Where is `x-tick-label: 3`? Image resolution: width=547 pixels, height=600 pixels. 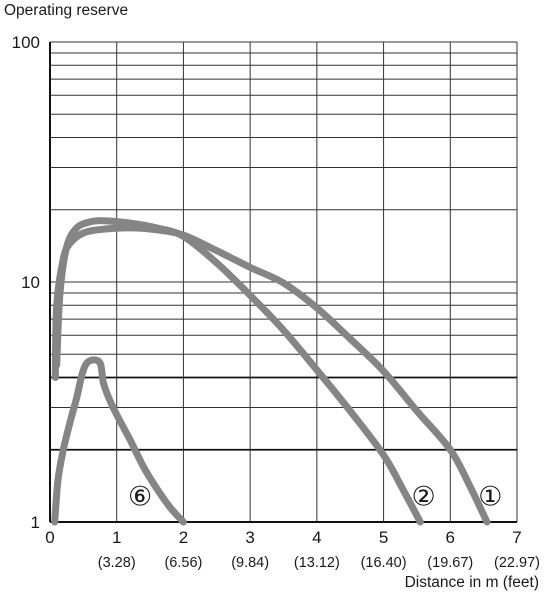 x-tick-label: 3 is located at coordinates (249, 537).